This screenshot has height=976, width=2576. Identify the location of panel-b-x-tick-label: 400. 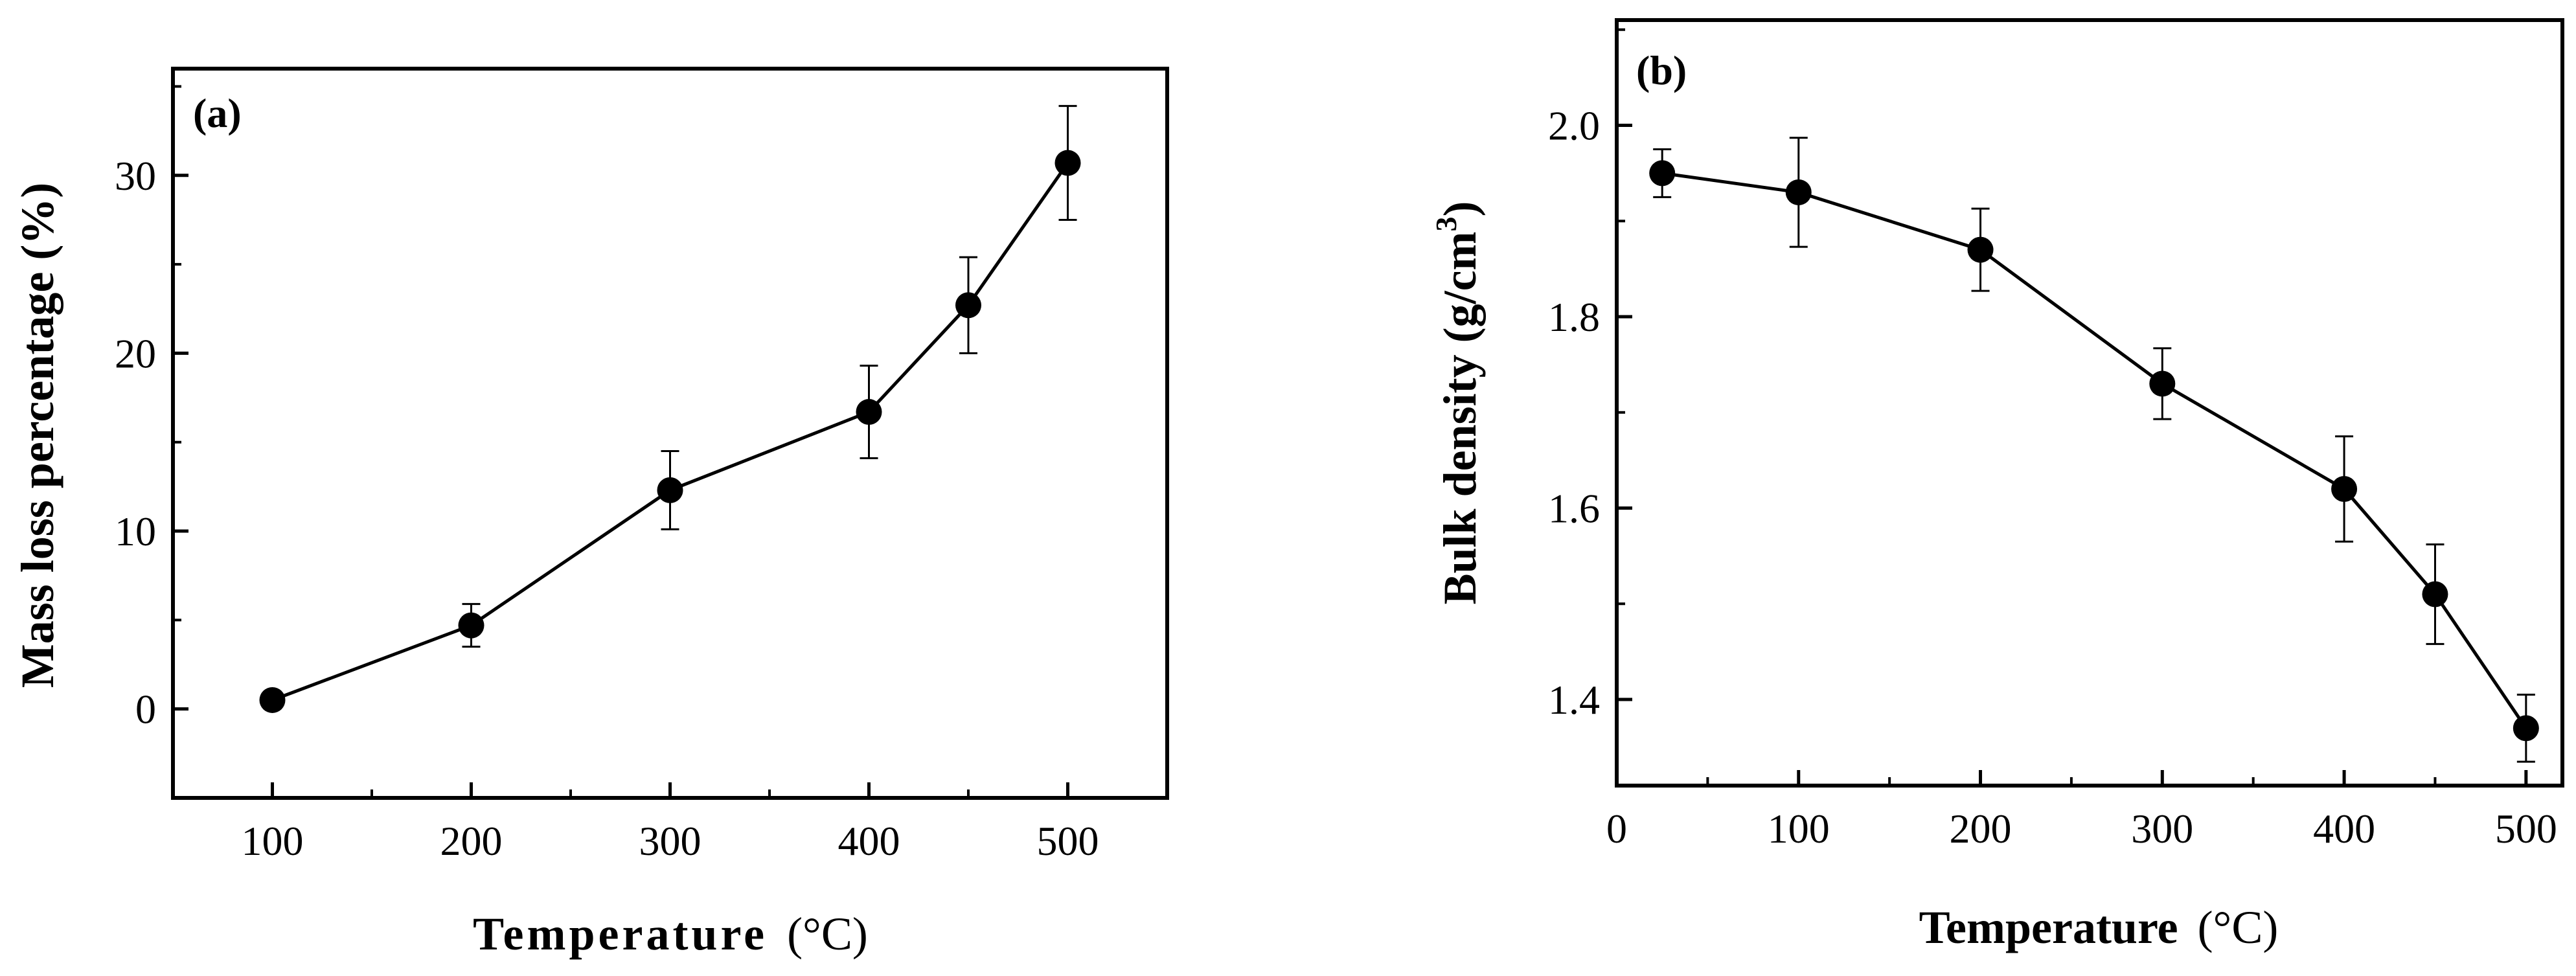
(2344, 829).